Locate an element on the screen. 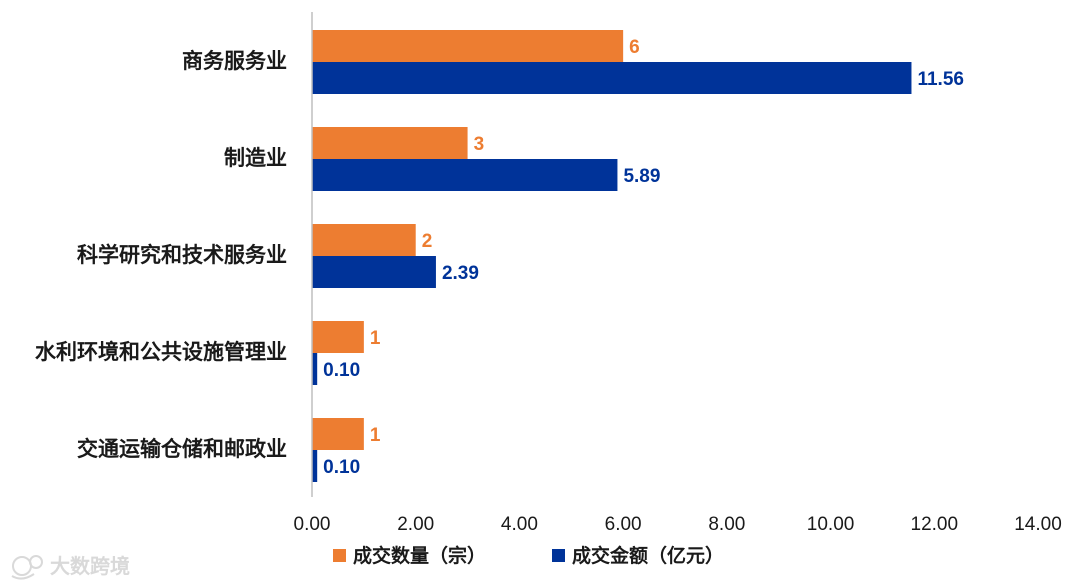 Image resolution: width=1080 pixels, height=586 pixels. x-tick-label: 4.00 is located at coordinates (519, 524).